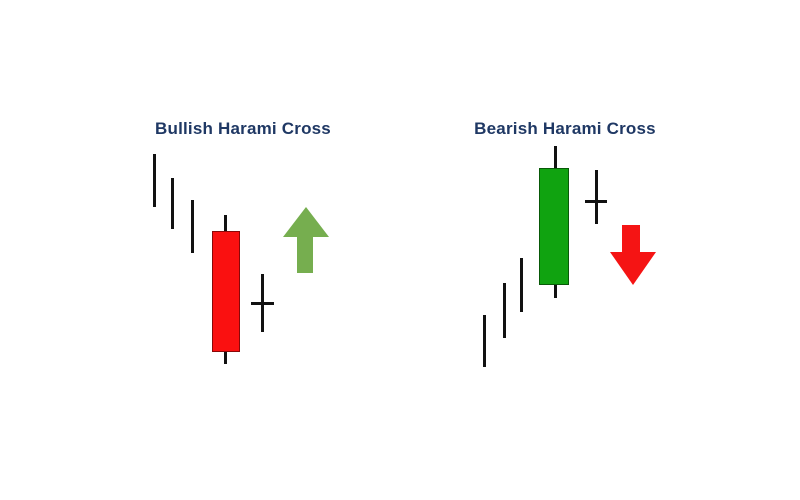  What do you see at coordinates (633, 268) in the screenshot?
I see `down-arrow-icon` at bounding box center [633, 268].